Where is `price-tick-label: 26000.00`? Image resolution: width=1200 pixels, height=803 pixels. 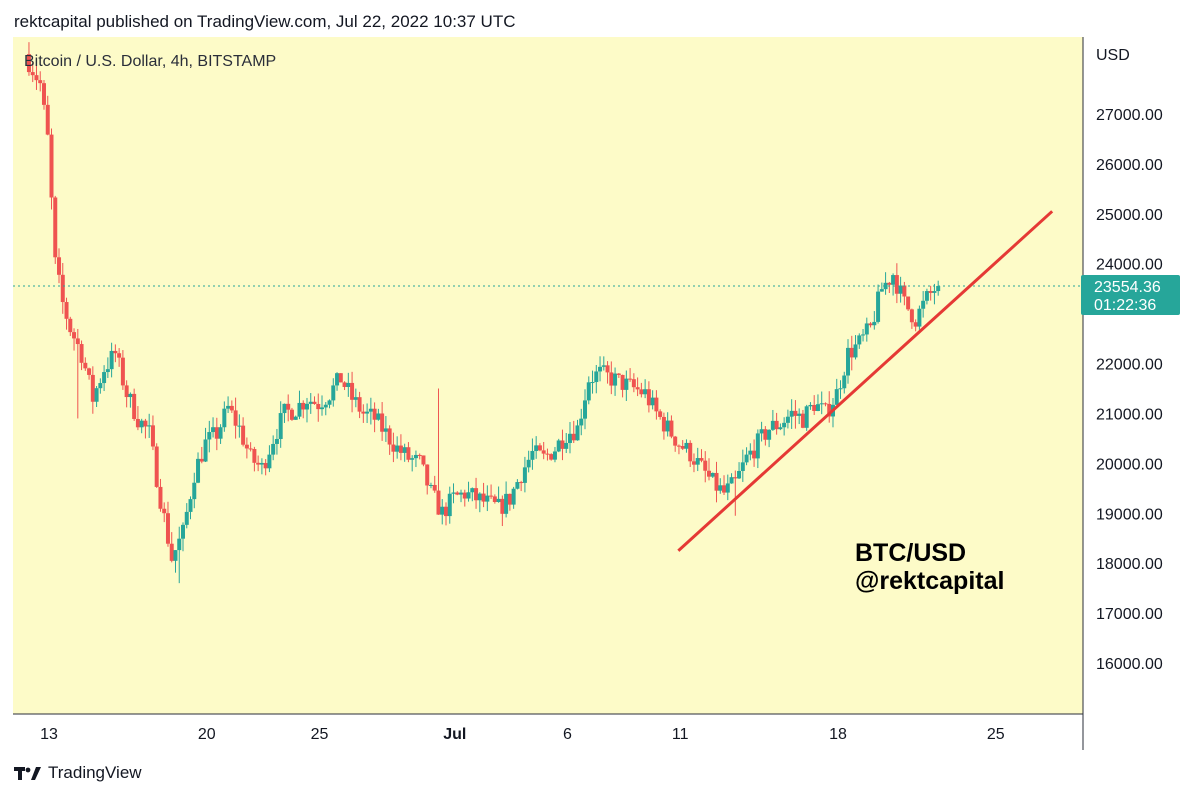 price-tick-label: 26000.00 is located at coordinates (1129, 165).